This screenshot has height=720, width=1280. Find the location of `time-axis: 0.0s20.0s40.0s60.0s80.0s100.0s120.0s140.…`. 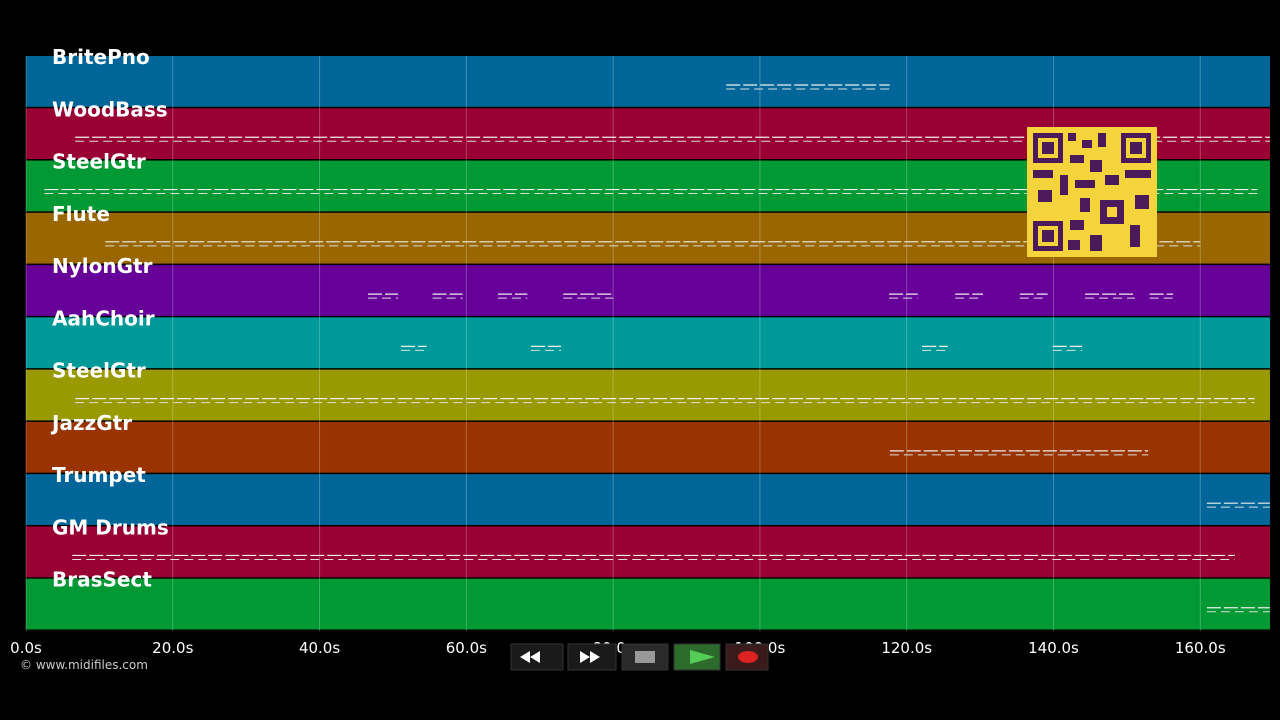

time-axis: 0.0s20.0s40.0s60.0s80.0s100.0s120.0s140.… is located at coordinates (618, 648).